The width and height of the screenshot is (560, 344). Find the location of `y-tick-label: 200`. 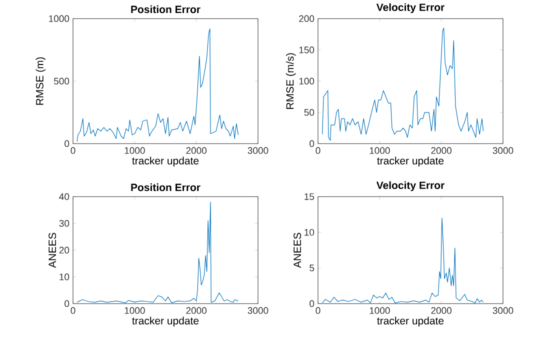

y-tick-label: 200 is located at coordinates (306, 18).